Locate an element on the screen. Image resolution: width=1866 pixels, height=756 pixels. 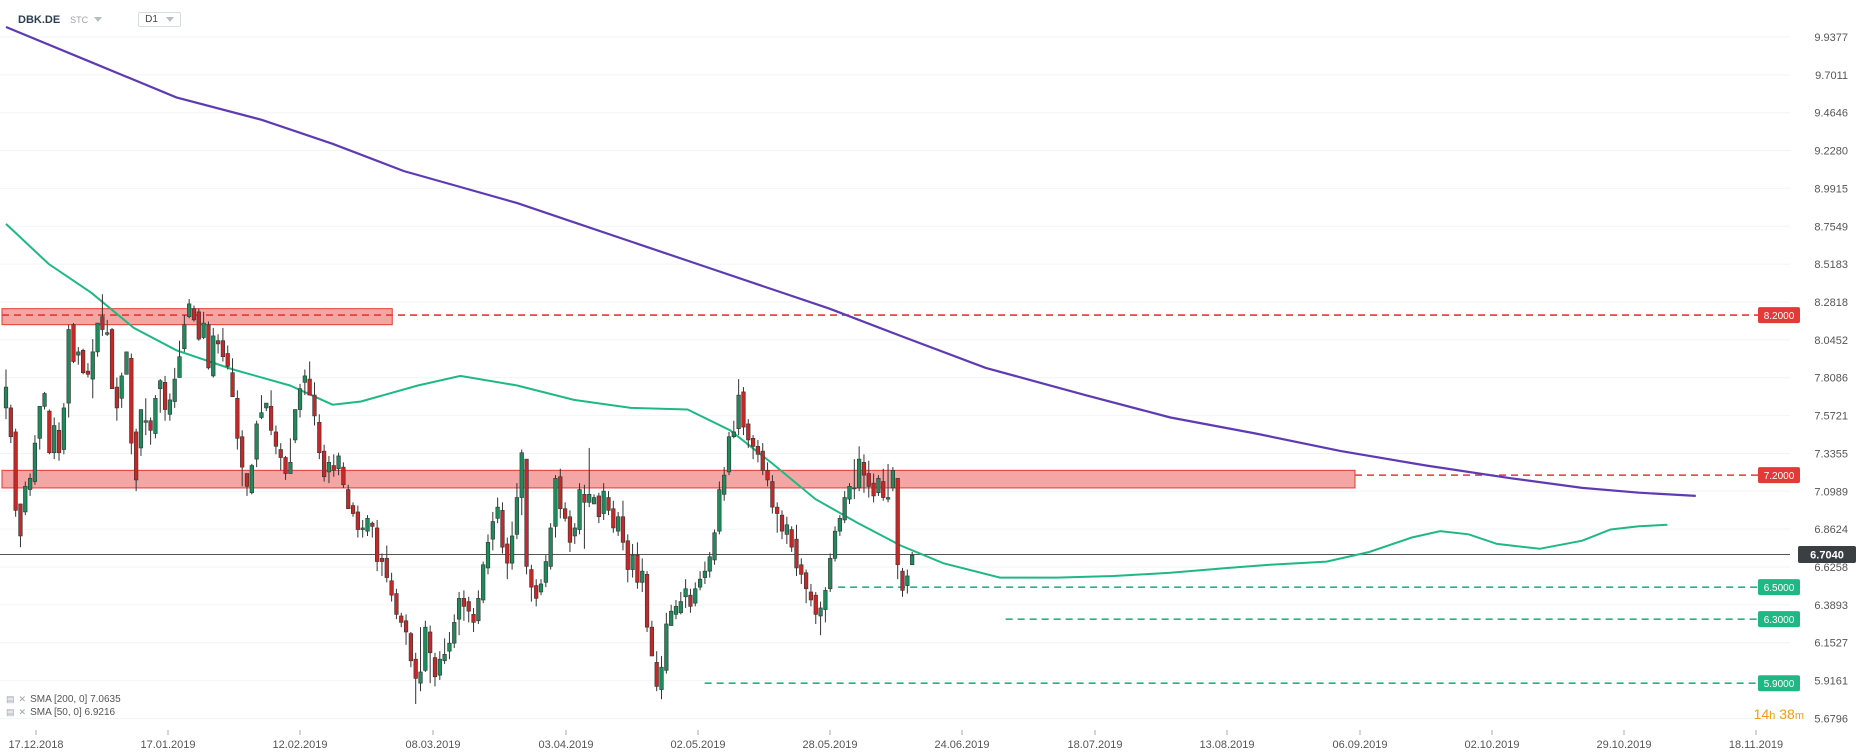
level-label-box is located at coordinates (1779, 315).